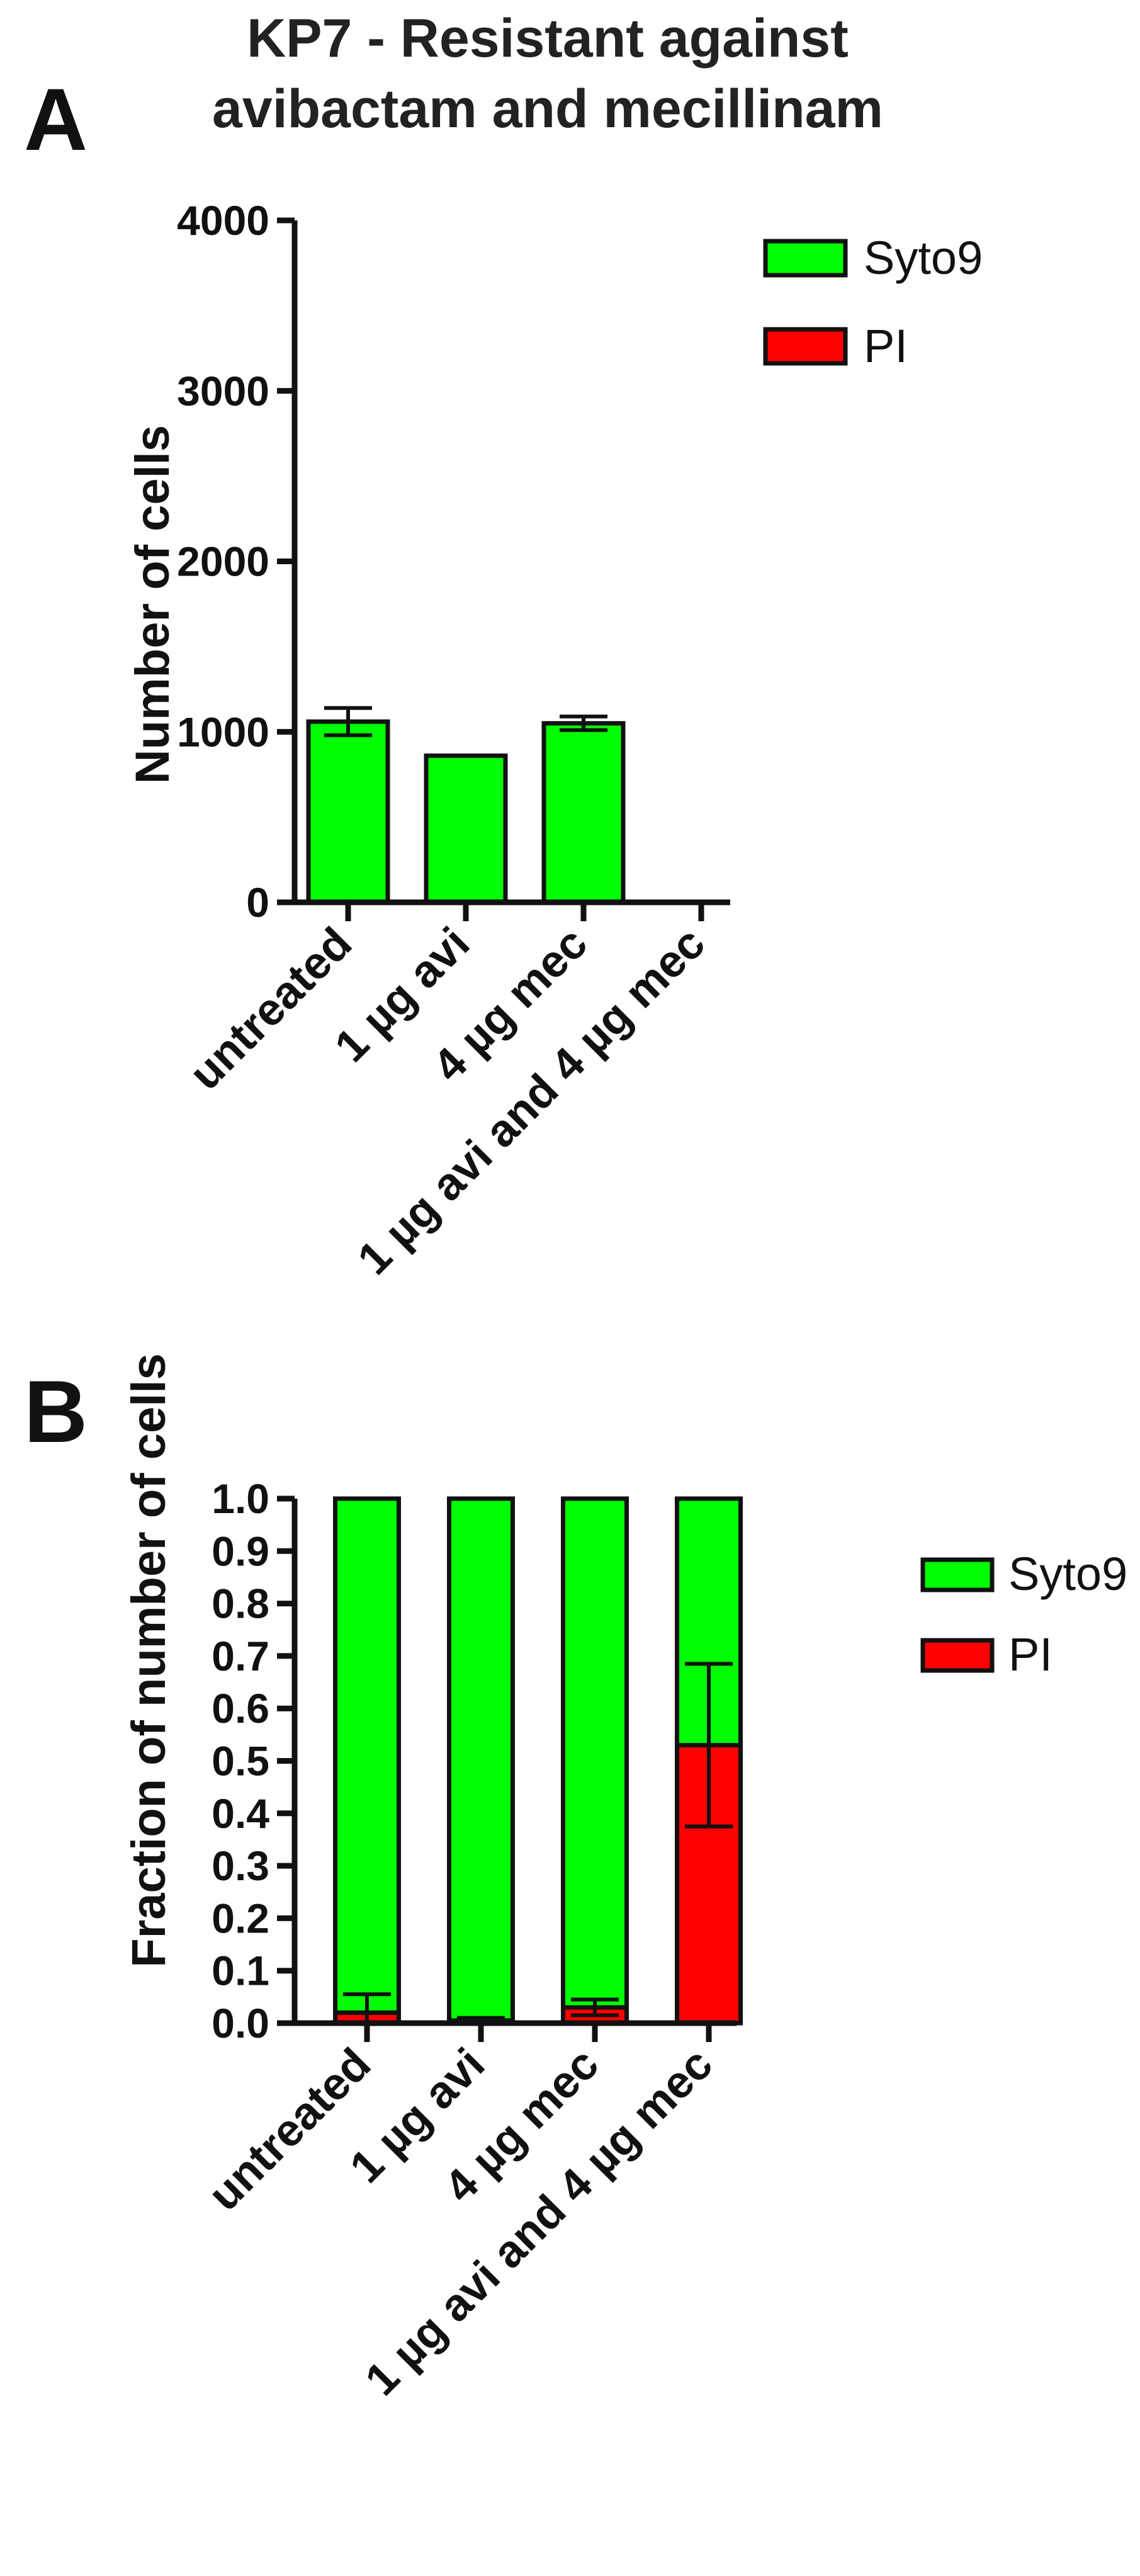 Image resolution: width=1140 pixels, height=2576 pixels. I want to click on panel-a-error-bar-pi-untreated, so click(348, 721).